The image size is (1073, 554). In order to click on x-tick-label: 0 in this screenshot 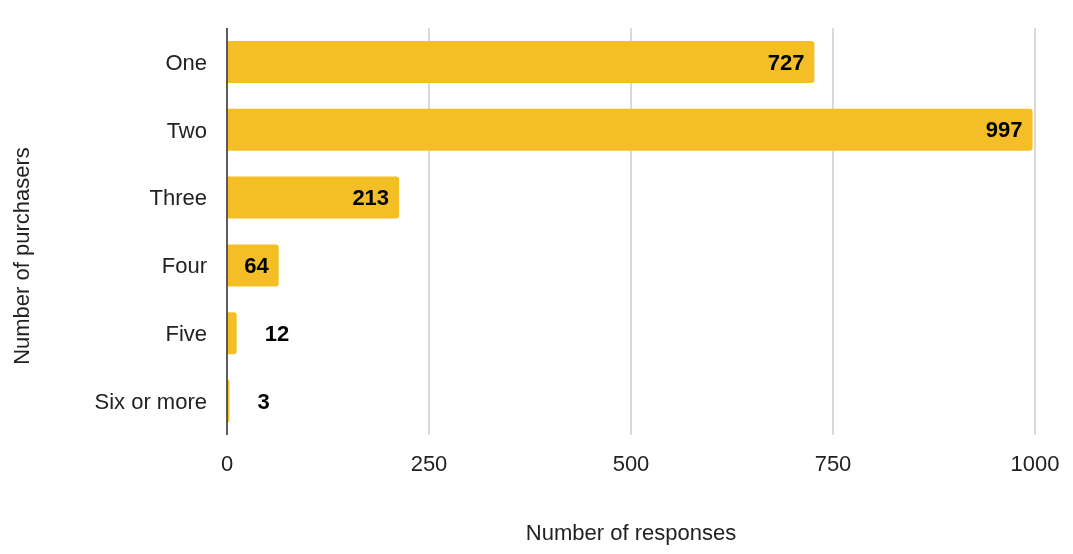, I will do `click(227, 463)`.